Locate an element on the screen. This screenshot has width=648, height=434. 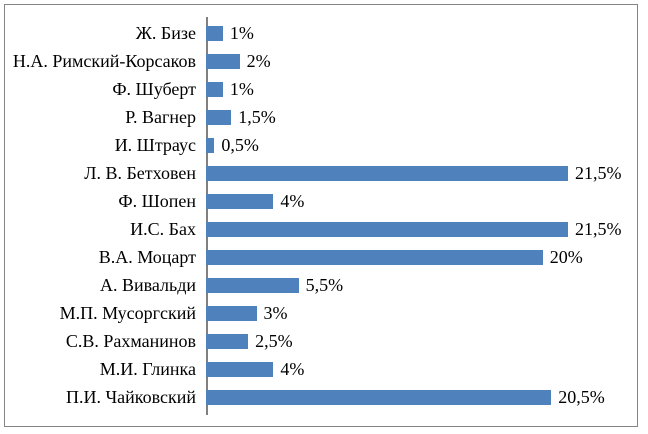
chart-row: И. Штраус 0,5% is located at coordinates (321, 145).